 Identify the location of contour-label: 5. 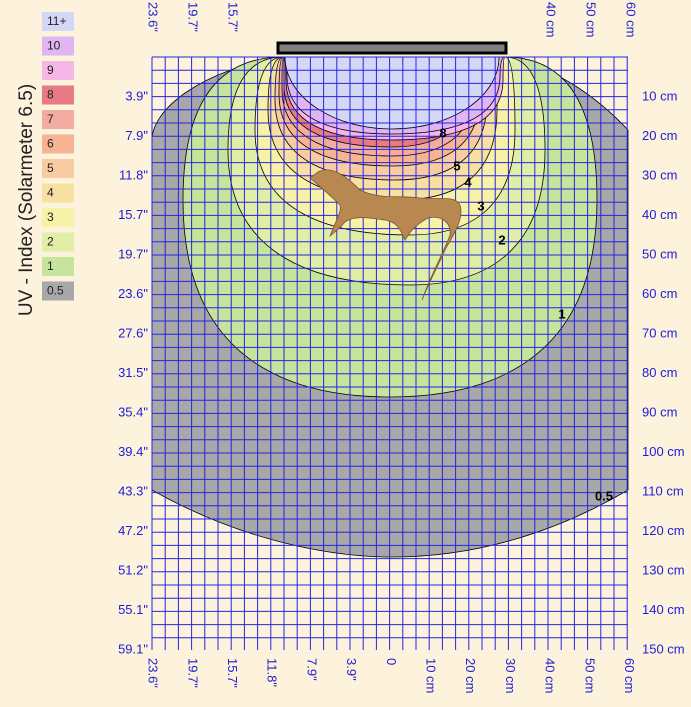
(456, 165).